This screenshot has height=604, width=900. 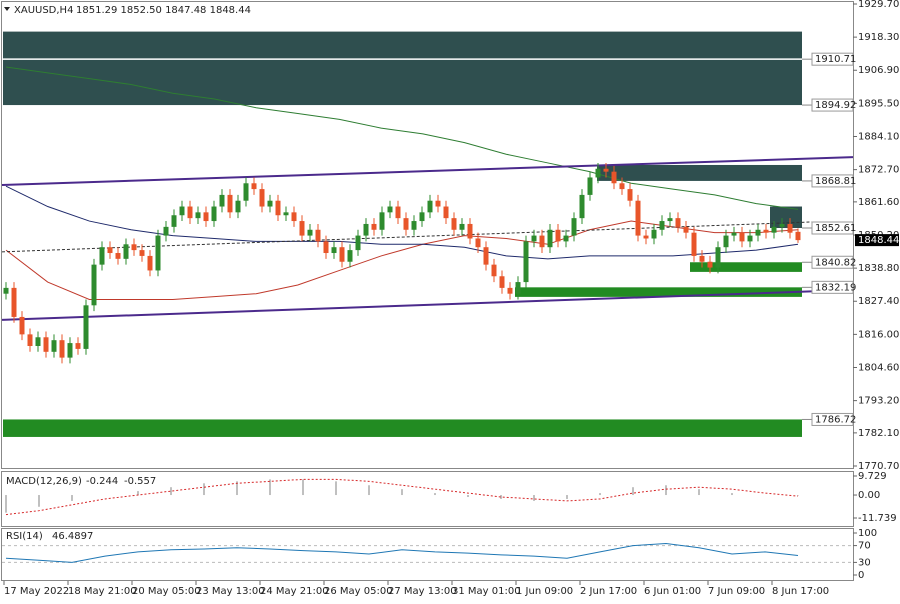 What do you see at coordinates (7, 9) in the screenshot?
I see `menu-arrow` at bounding box center [7, 9].